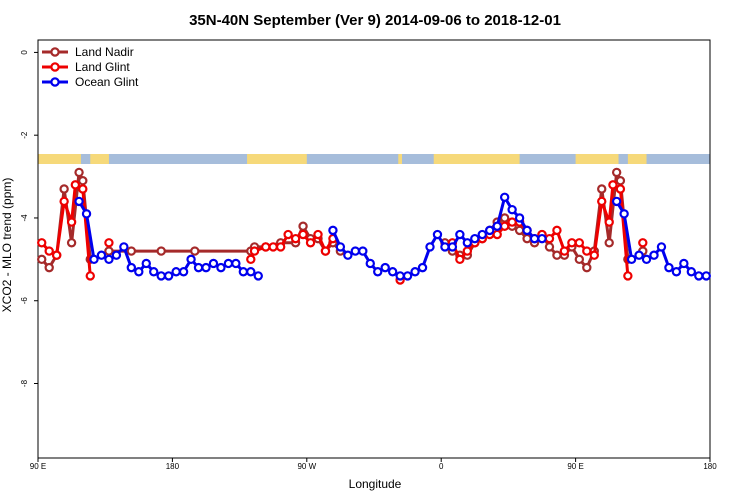 The height and width of the screenshot is (500, 750). Describe the element at coordinates (441, 466) in the screenshot. I see `x-tick-label: 0` at that location.